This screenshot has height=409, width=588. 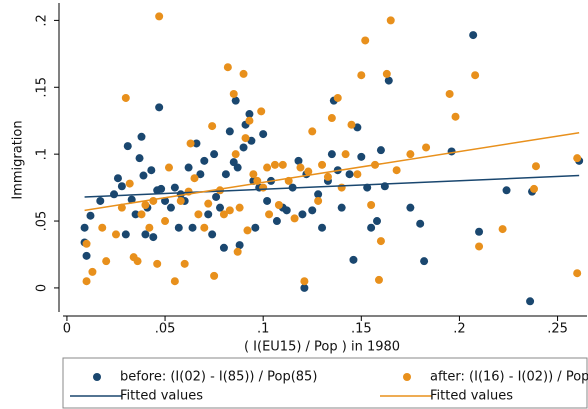 I want to click on y-tick-label: 0, so click(x=42, y=288).